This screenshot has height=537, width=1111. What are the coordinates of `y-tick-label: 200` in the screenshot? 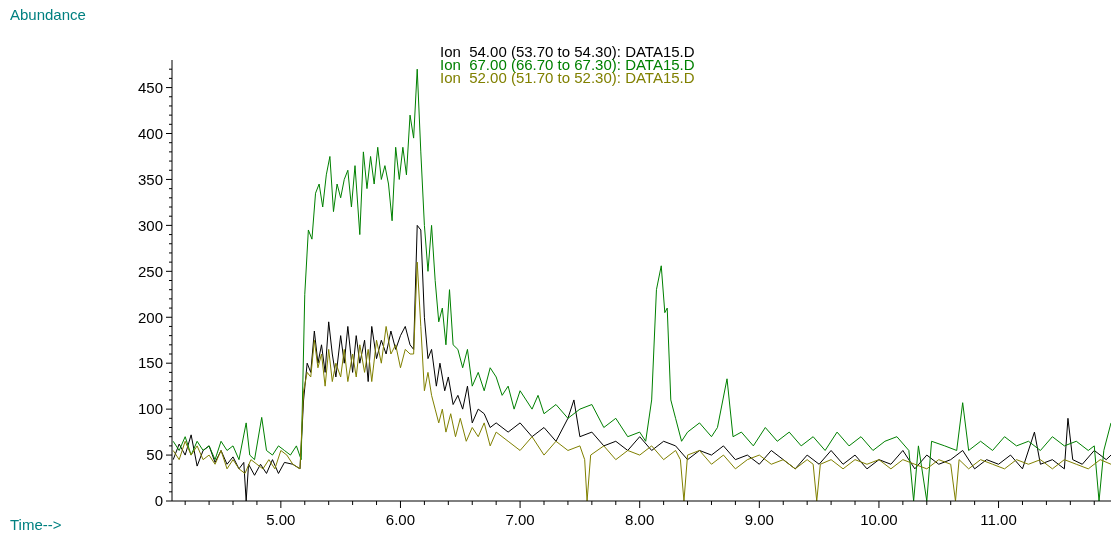 It's located at (150, 317).